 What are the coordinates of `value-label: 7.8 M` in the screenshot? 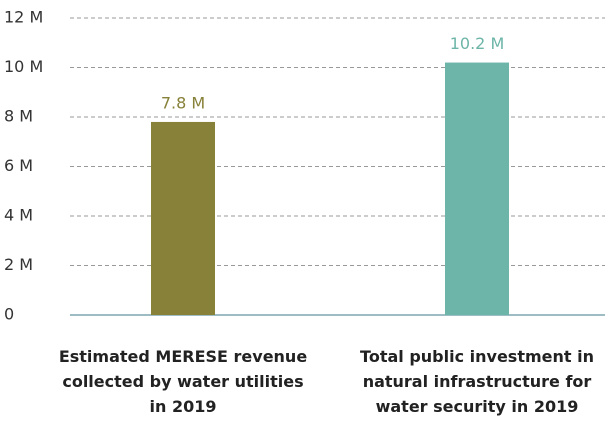 It's located at (183, 102).